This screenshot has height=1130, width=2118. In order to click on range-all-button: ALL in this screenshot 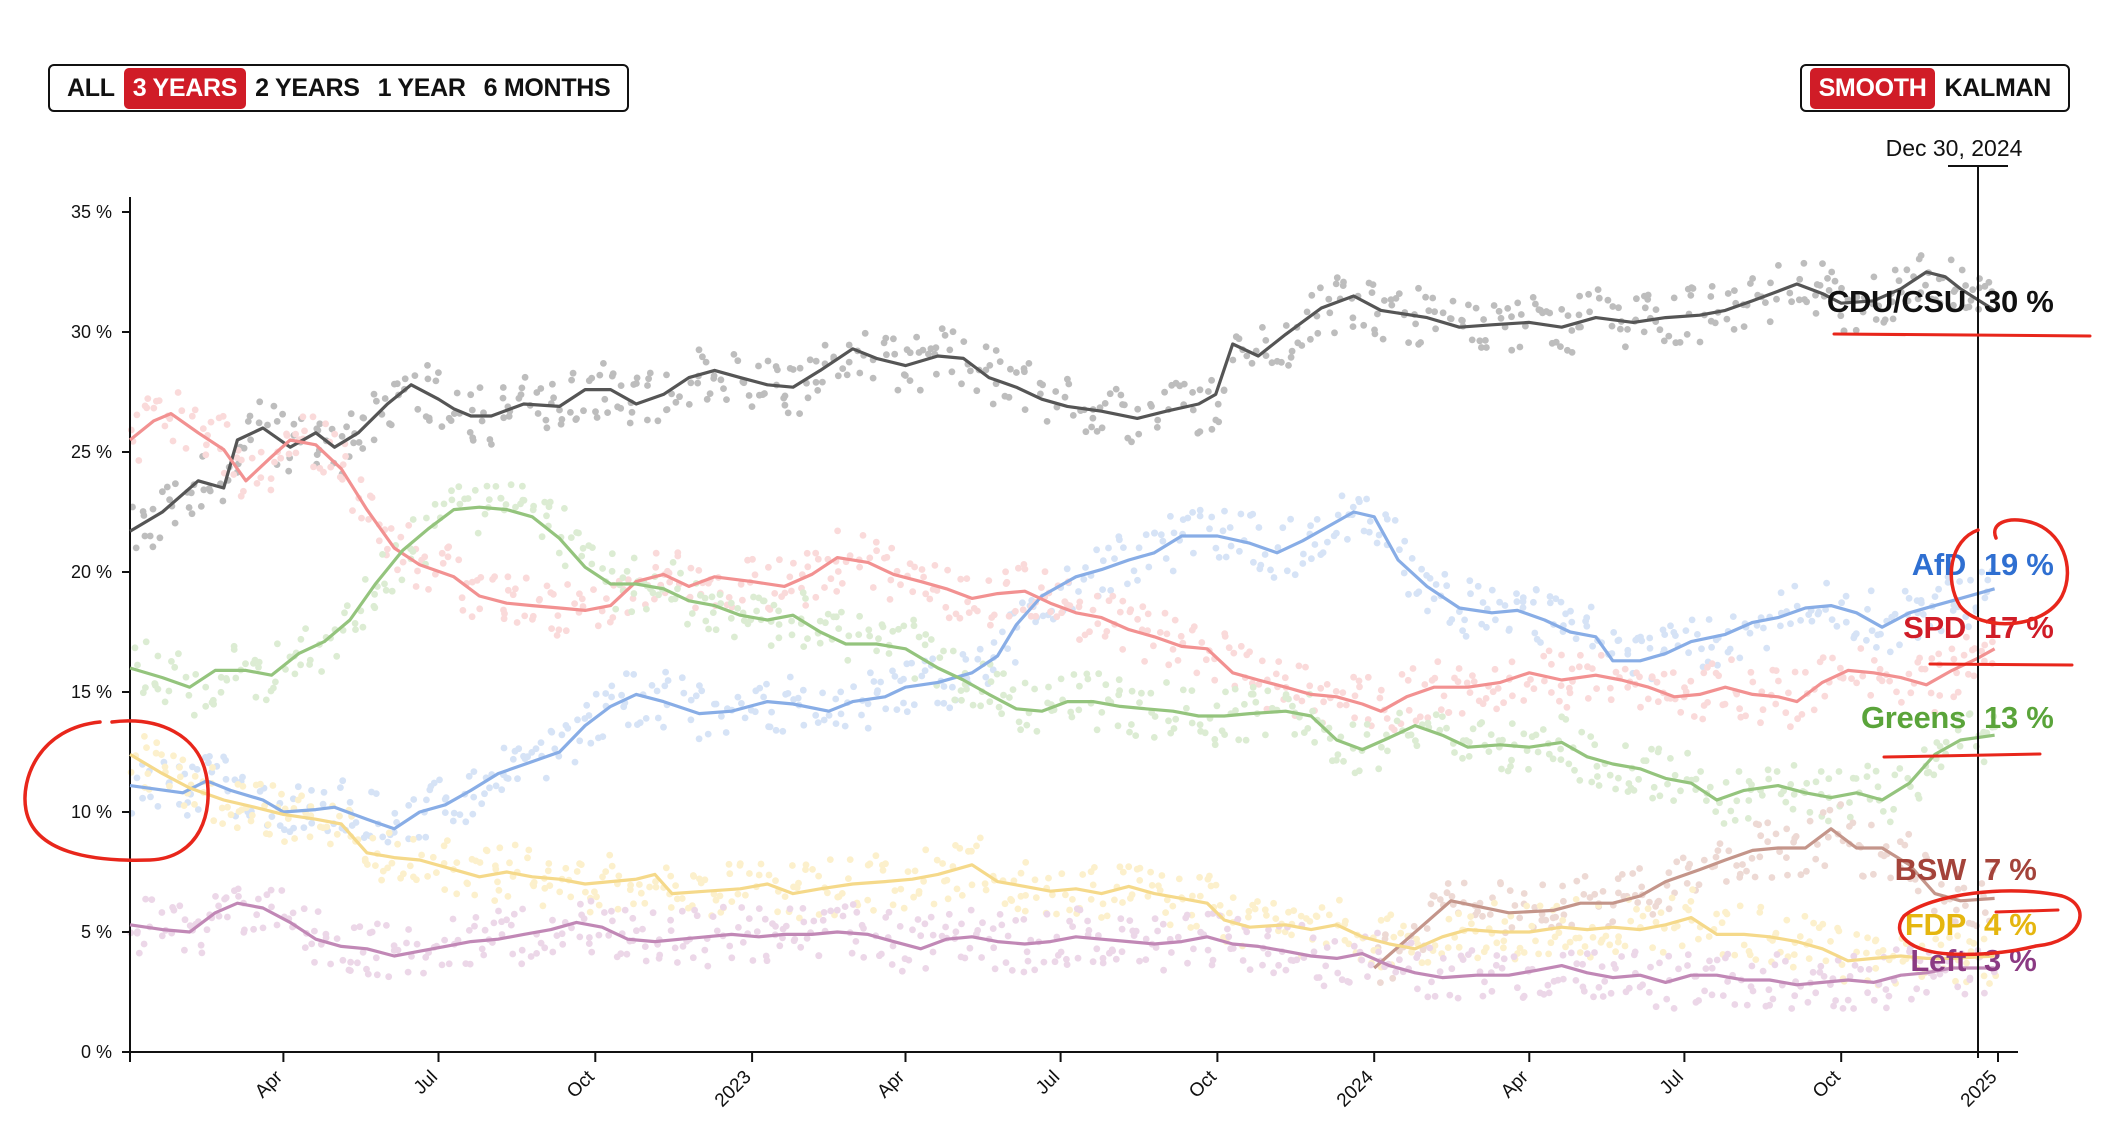, I will do `click(91, 87)`.